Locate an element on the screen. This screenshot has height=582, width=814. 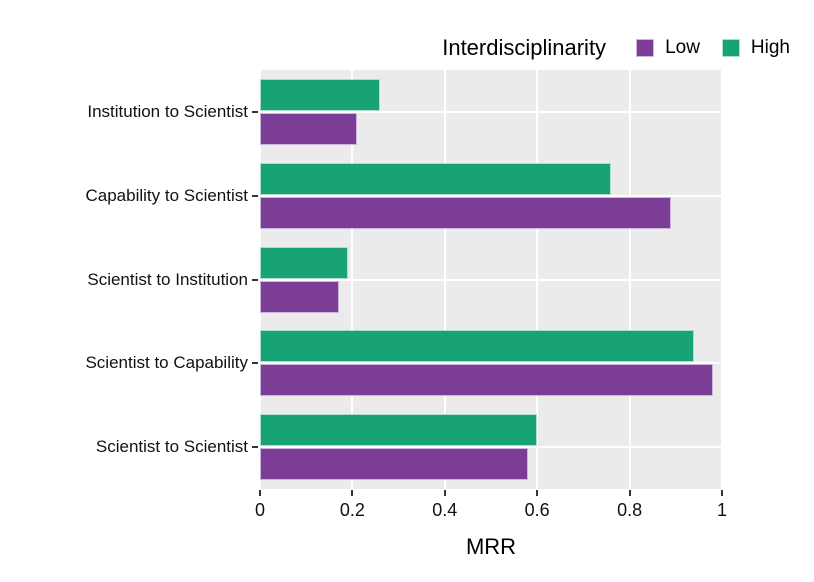
y-tick-label: Institution to Scientist is located at coordinates (167, 111).